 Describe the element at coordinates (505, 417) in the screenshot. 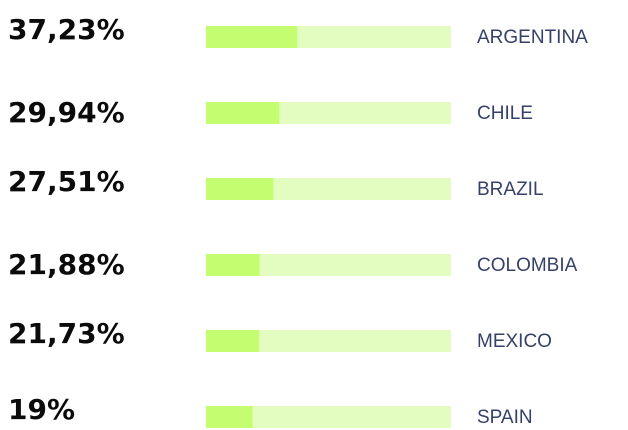

I see `category-label: SPAIN` at that location.